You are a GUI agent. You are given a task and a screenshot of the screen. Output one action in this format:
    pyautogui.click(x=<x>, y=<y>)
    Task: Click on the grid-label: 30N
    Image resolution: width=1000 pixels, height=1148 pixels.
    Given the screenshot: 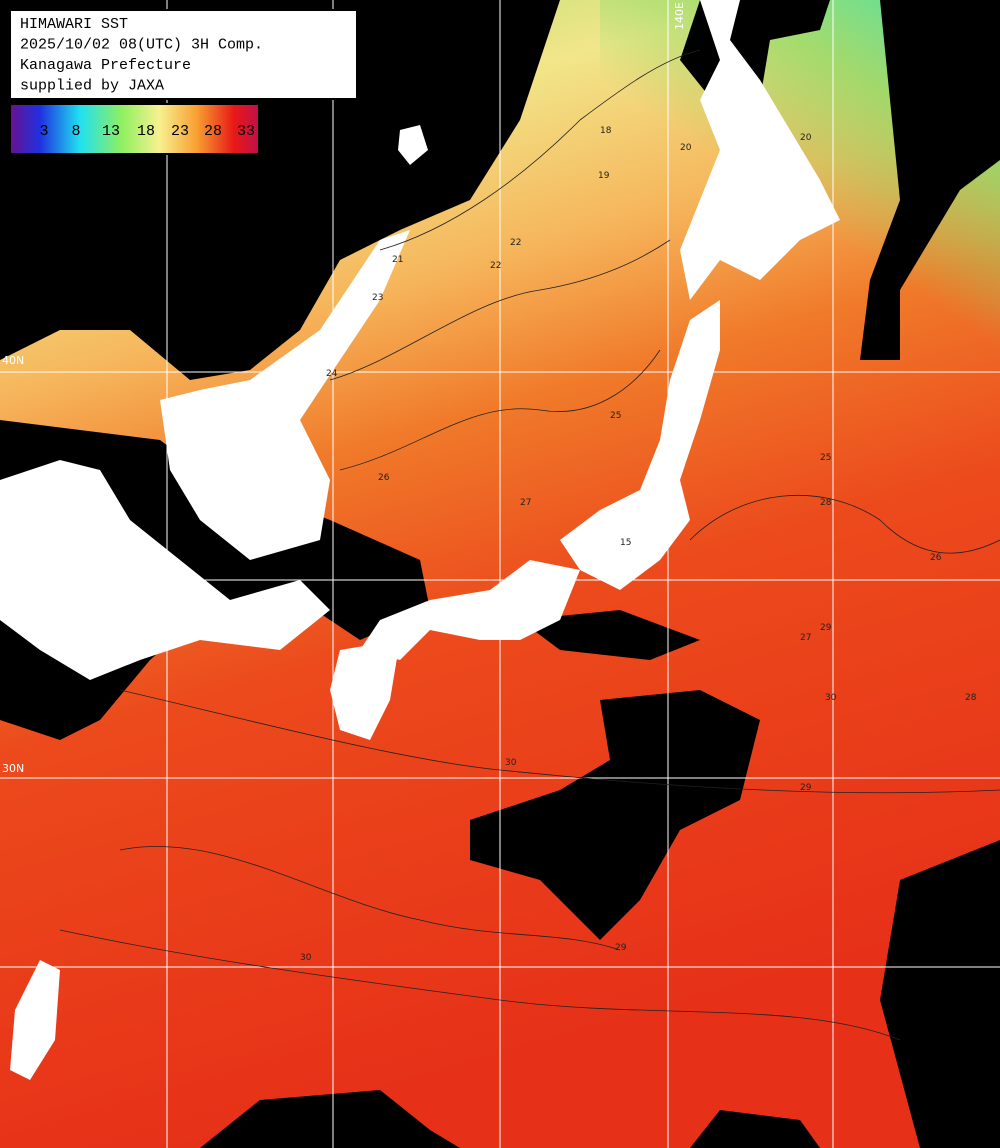 What is the action you would take?
    pyautogui.click(x=13, y=768)
    